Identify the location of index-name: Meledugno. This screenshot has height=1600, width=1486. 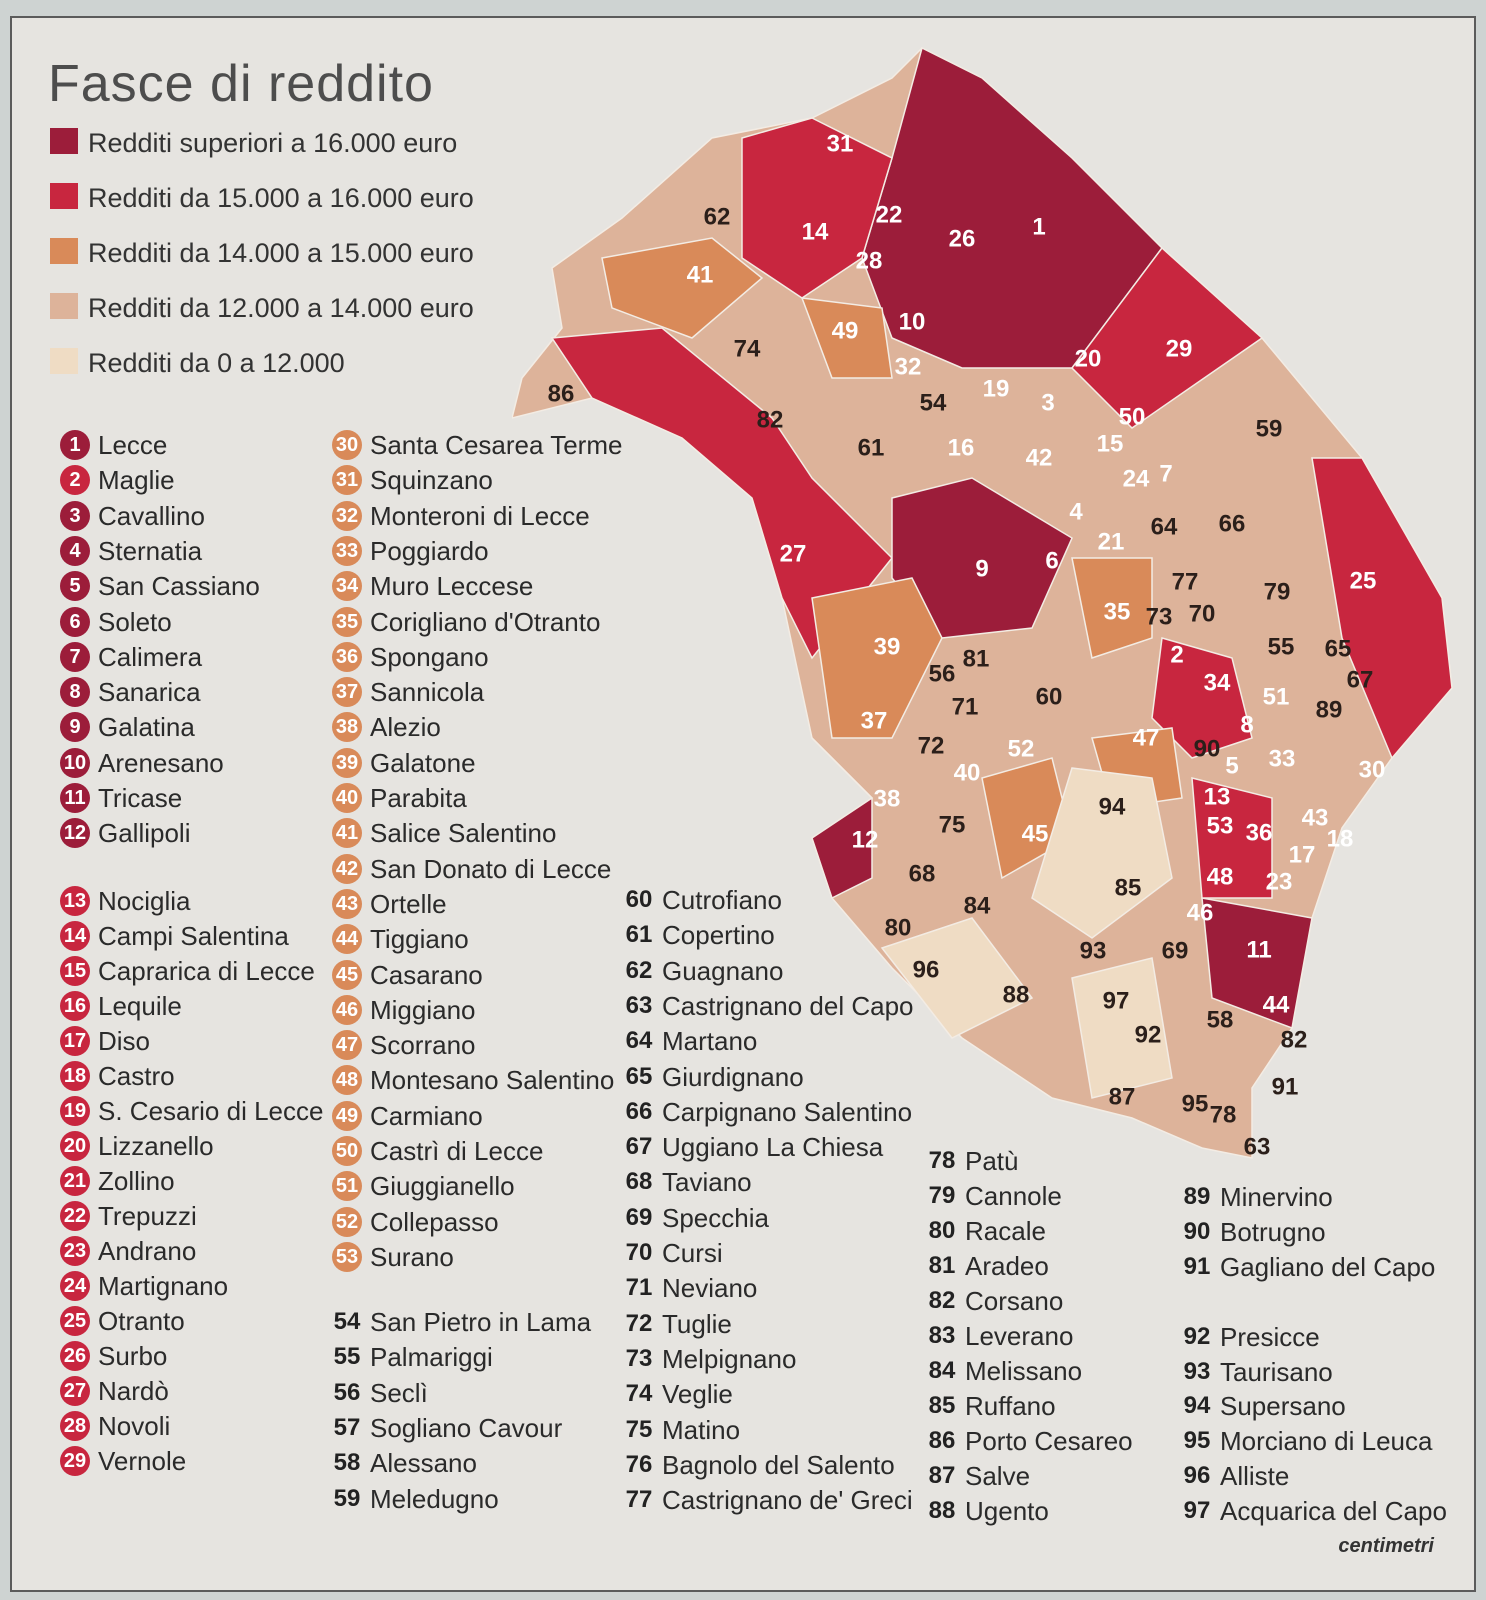
(434, 1499).